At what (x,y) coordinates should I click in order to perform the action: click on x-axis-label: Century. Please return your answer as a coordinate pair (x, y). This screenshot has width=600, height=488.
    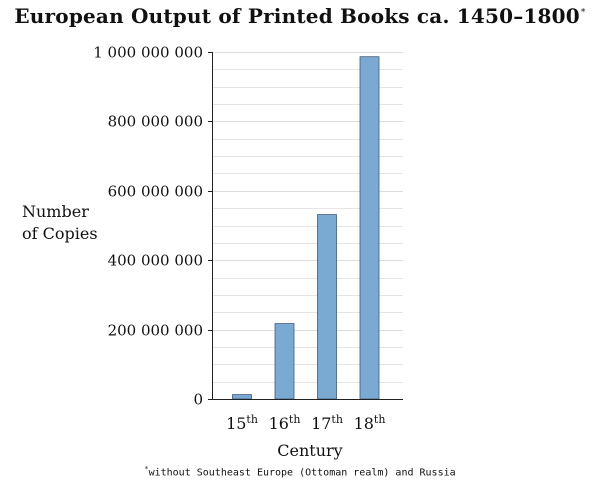
    Looking at the image, I should click on (309, 450).